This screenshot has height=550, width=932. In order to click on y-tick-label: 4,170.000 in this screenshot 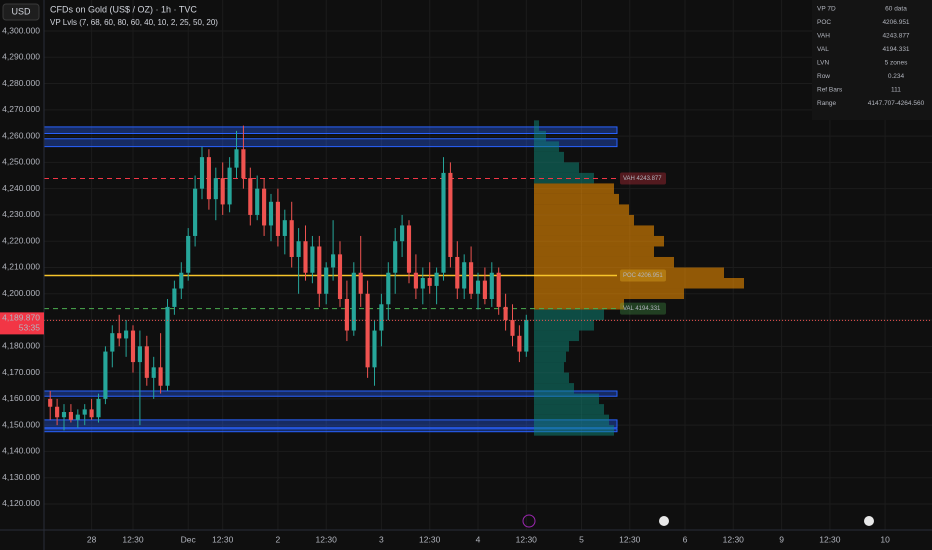, I will do `click(21, 372)`.